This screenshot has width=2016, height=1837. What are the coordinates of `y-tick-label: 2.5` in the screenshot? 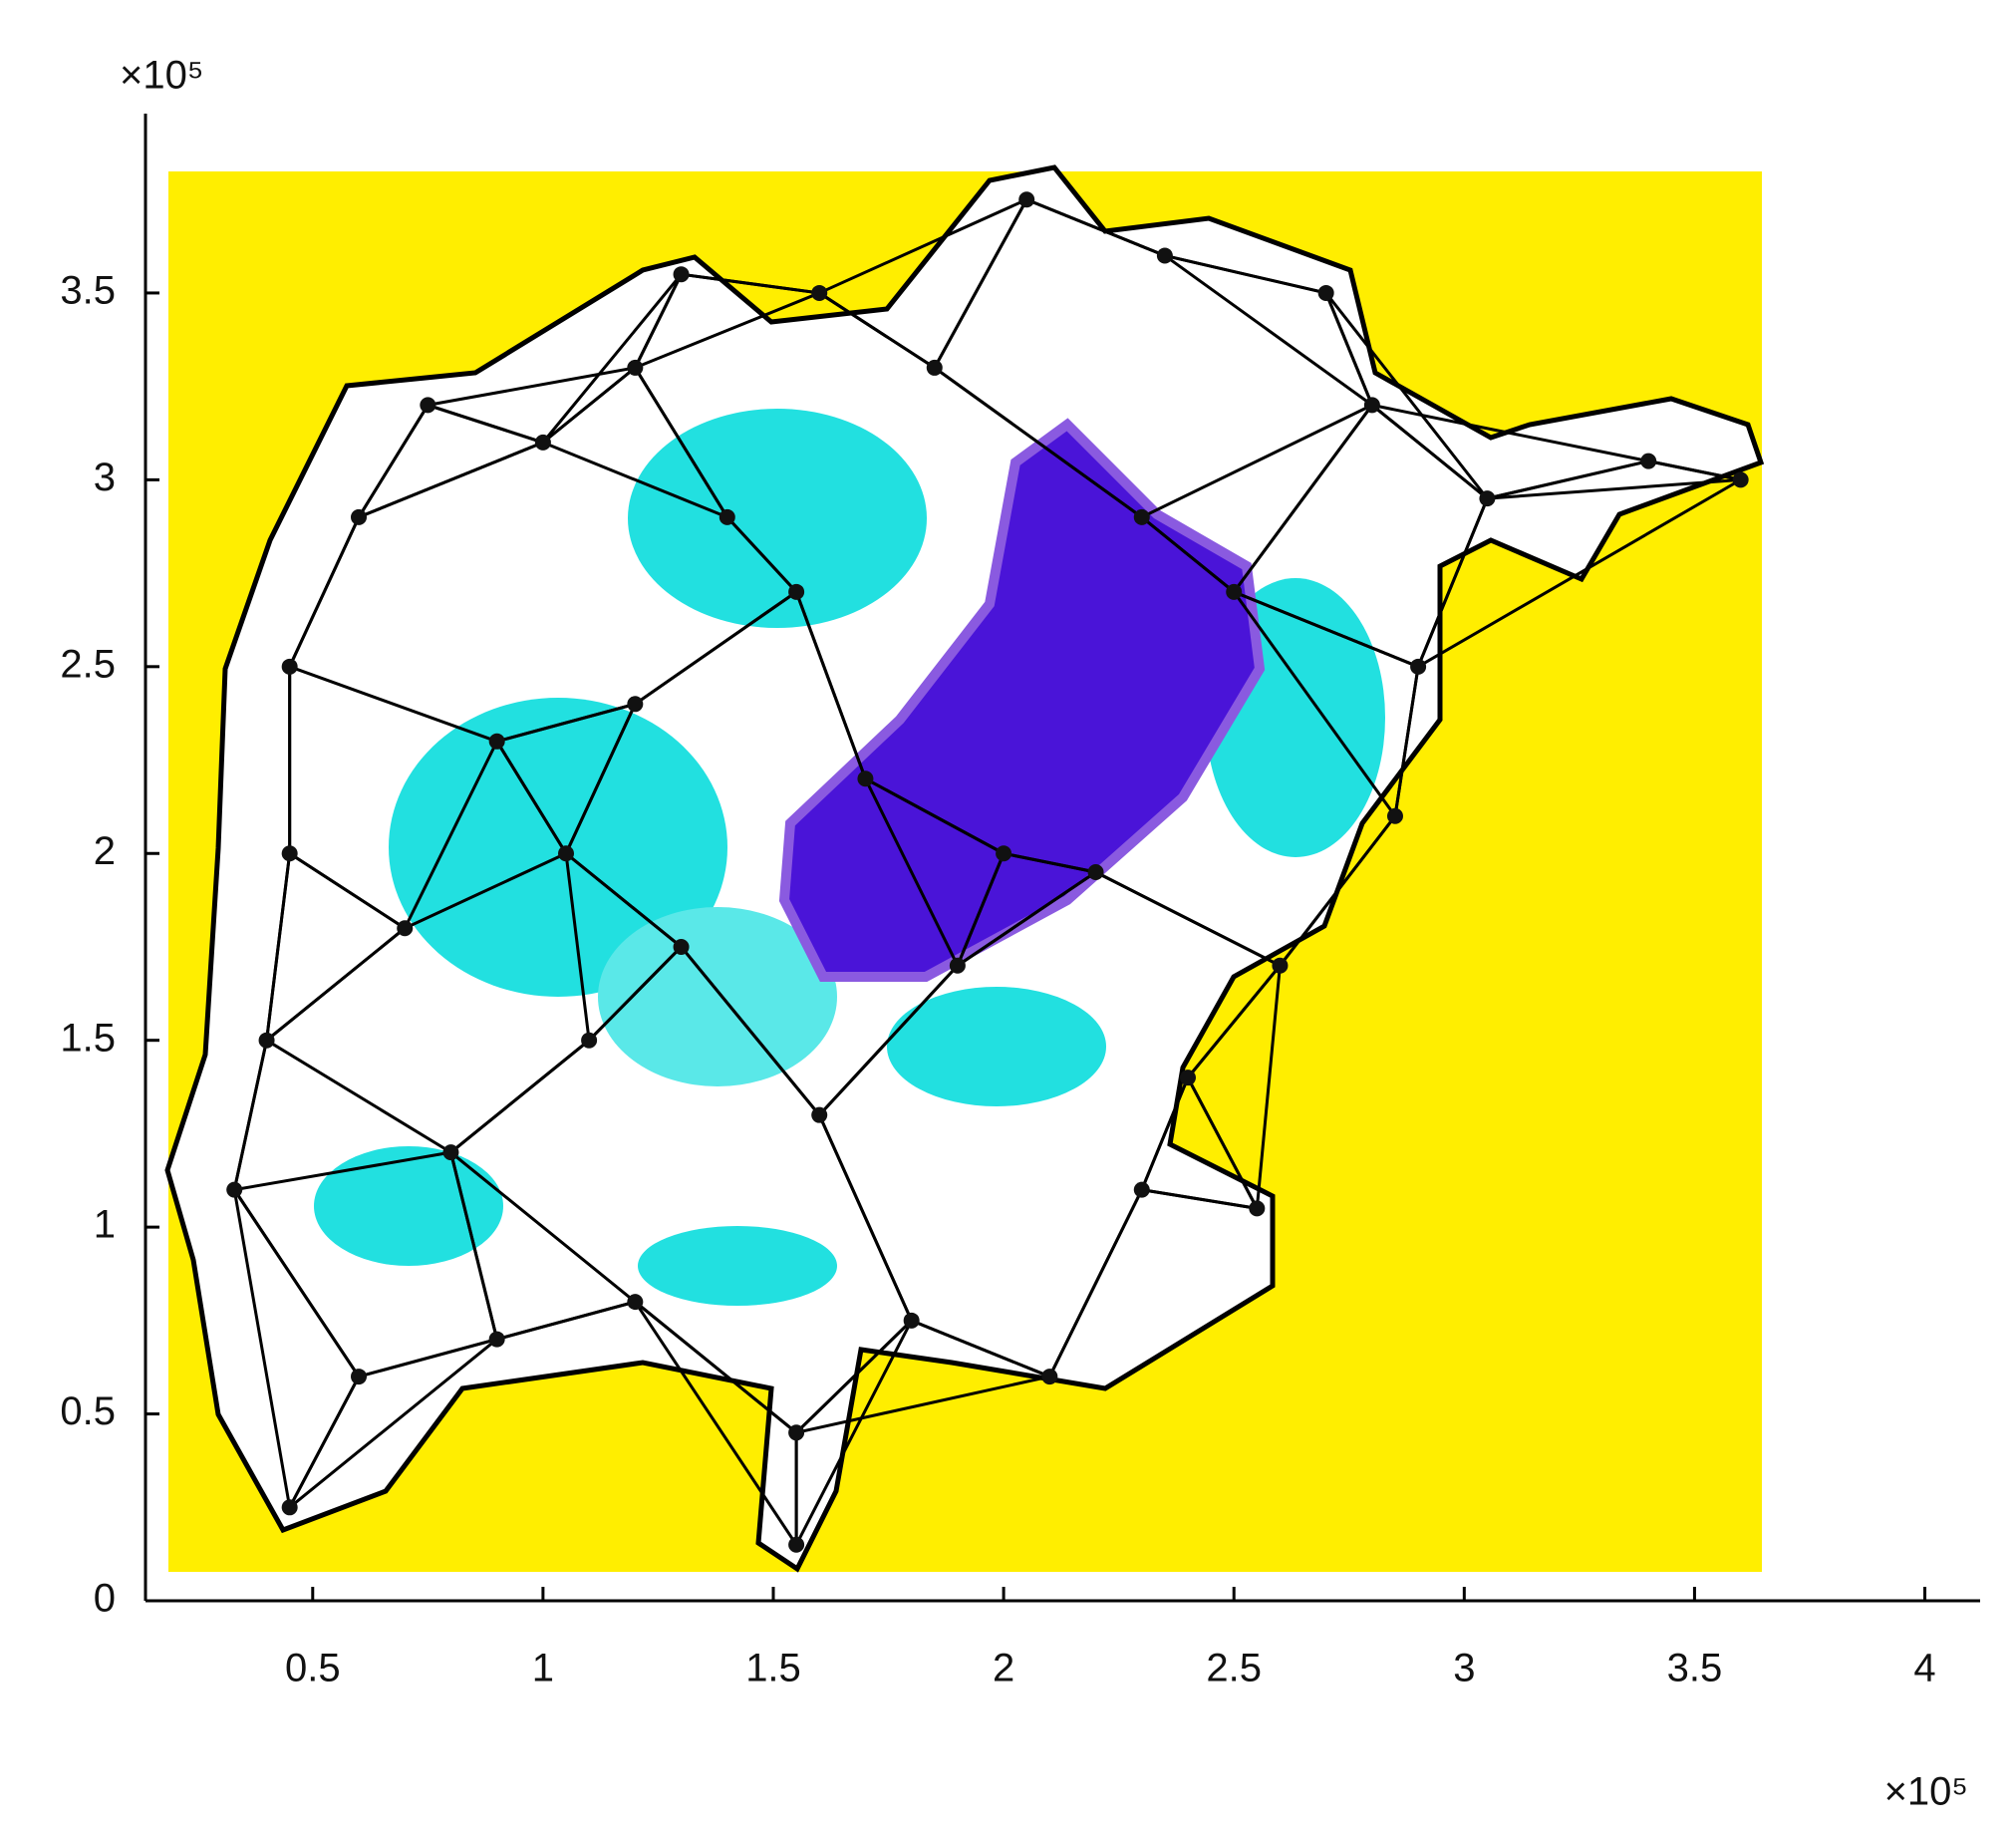 It's located at (88, 664).